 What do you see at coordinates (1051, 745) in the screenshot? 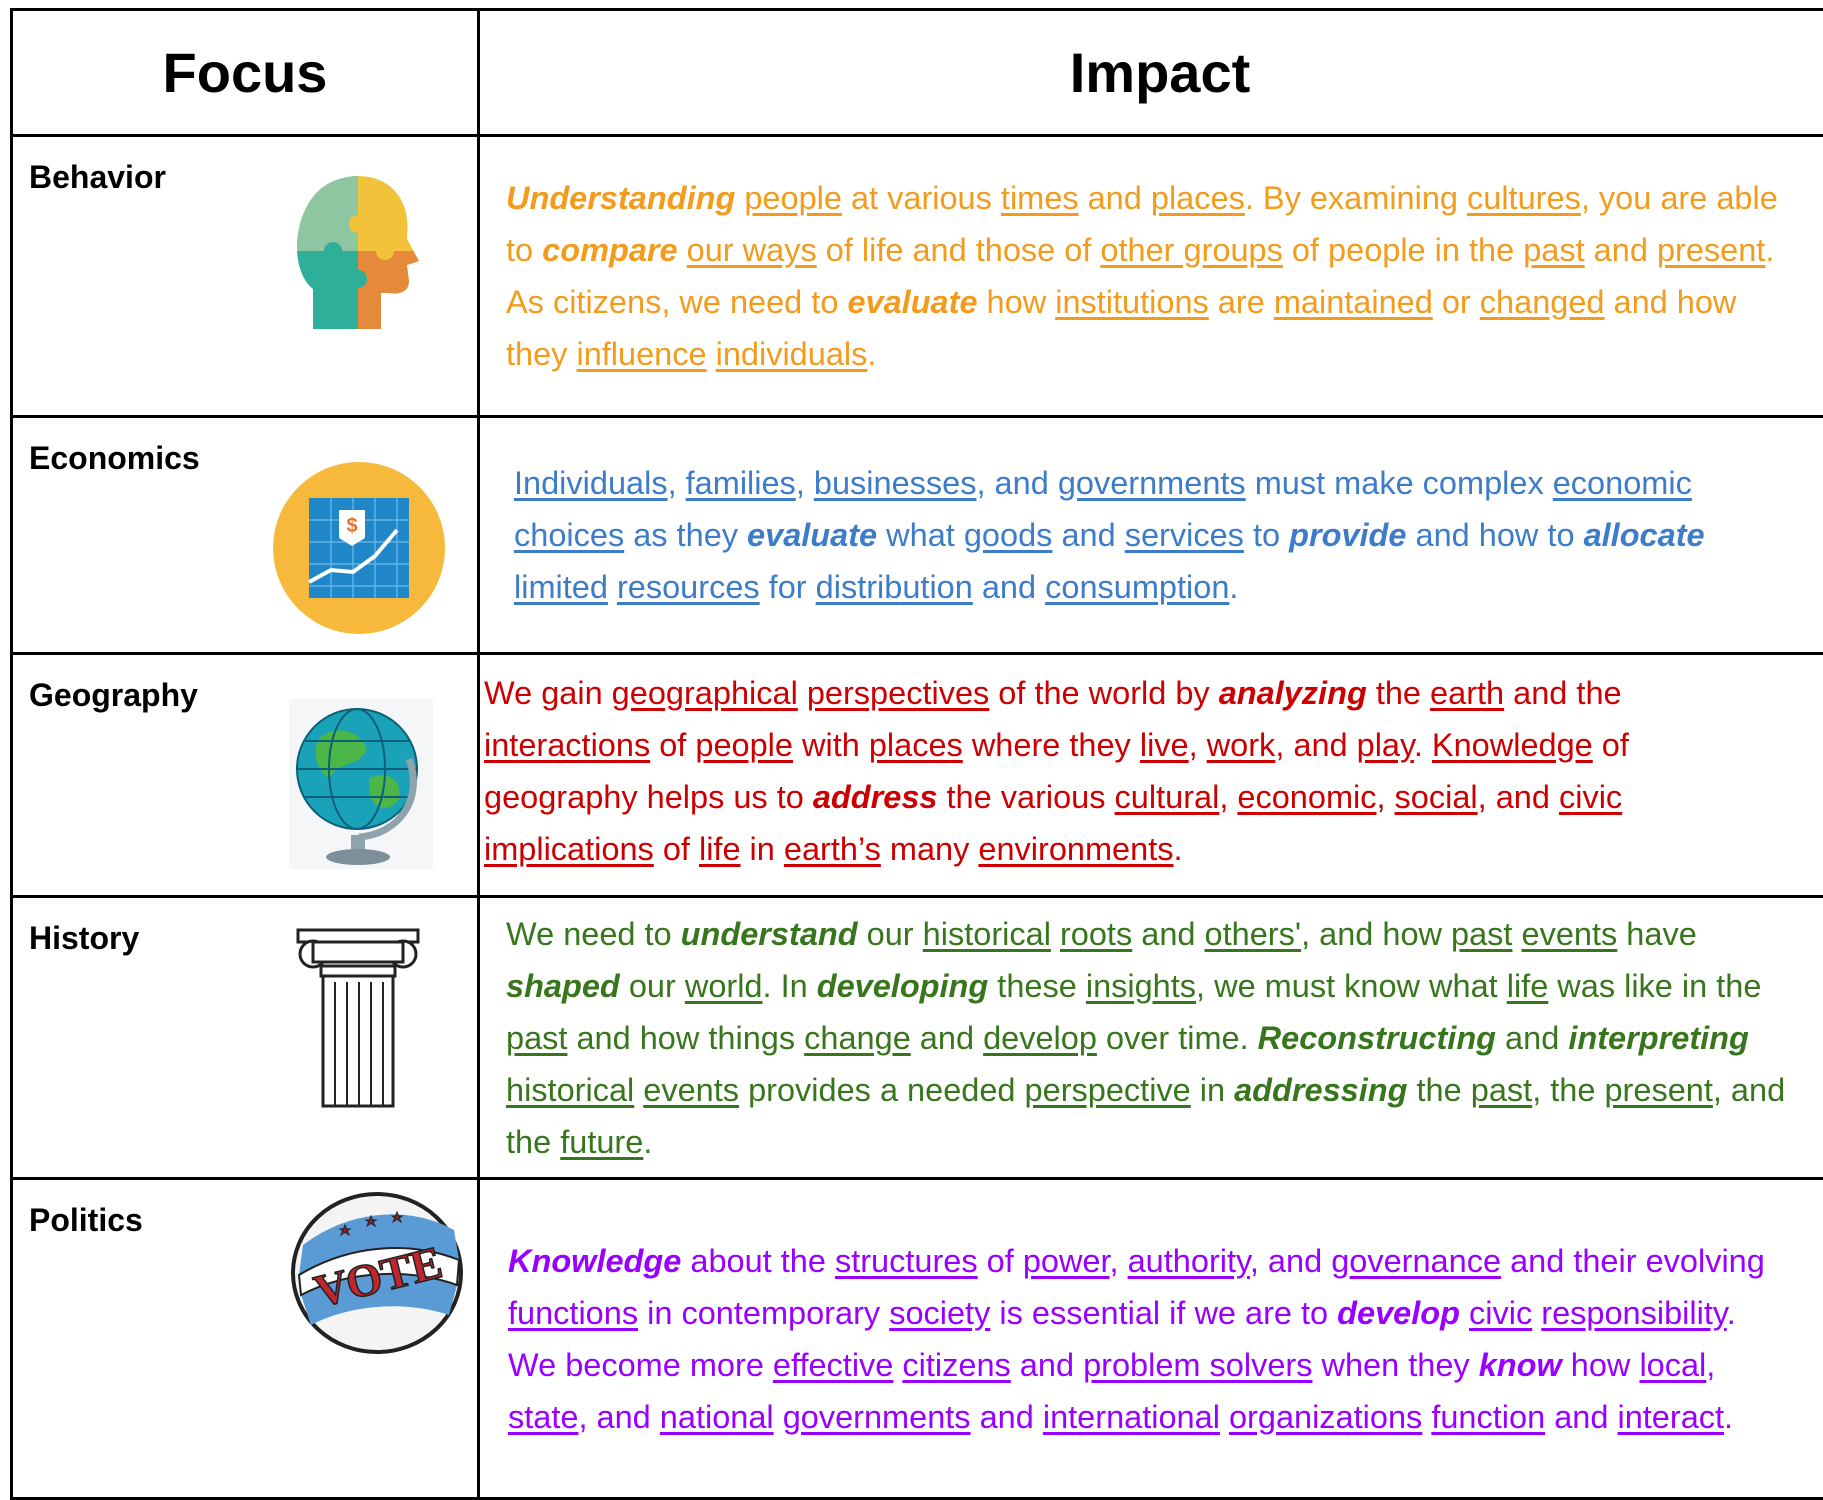
I see `text-run: where they` at bounding box center [1051, 745].